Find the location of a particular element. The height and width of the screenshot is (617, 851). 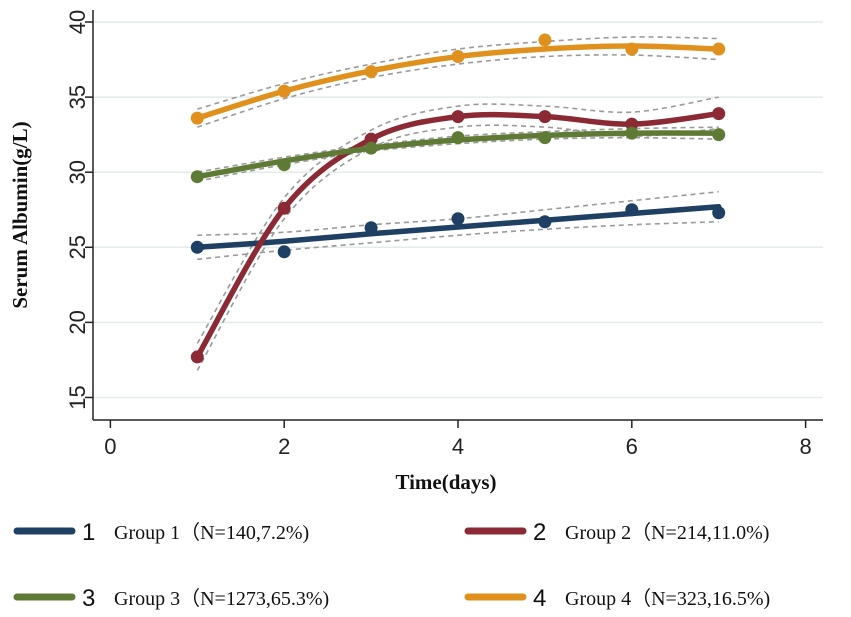

y-tick-label-40: 40 is located at coordinates (77, 22).